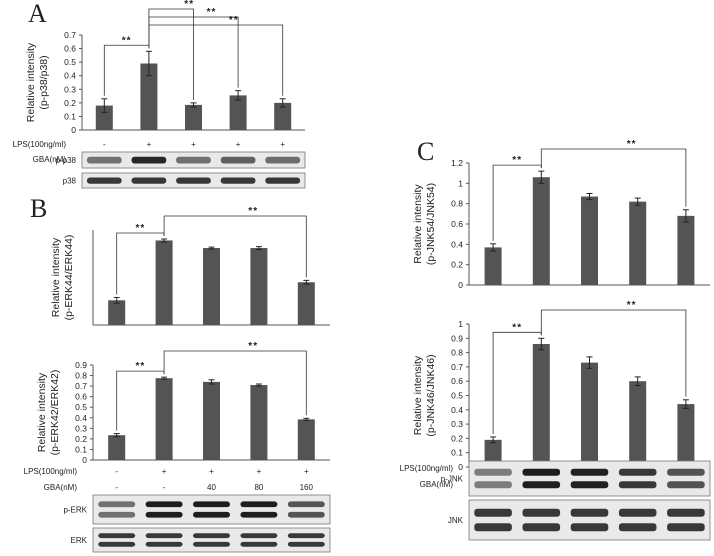  What do you see at coordinates (235, 246) in the screenshot?
I see `significance-bracket` at bounding box center [235, 246].